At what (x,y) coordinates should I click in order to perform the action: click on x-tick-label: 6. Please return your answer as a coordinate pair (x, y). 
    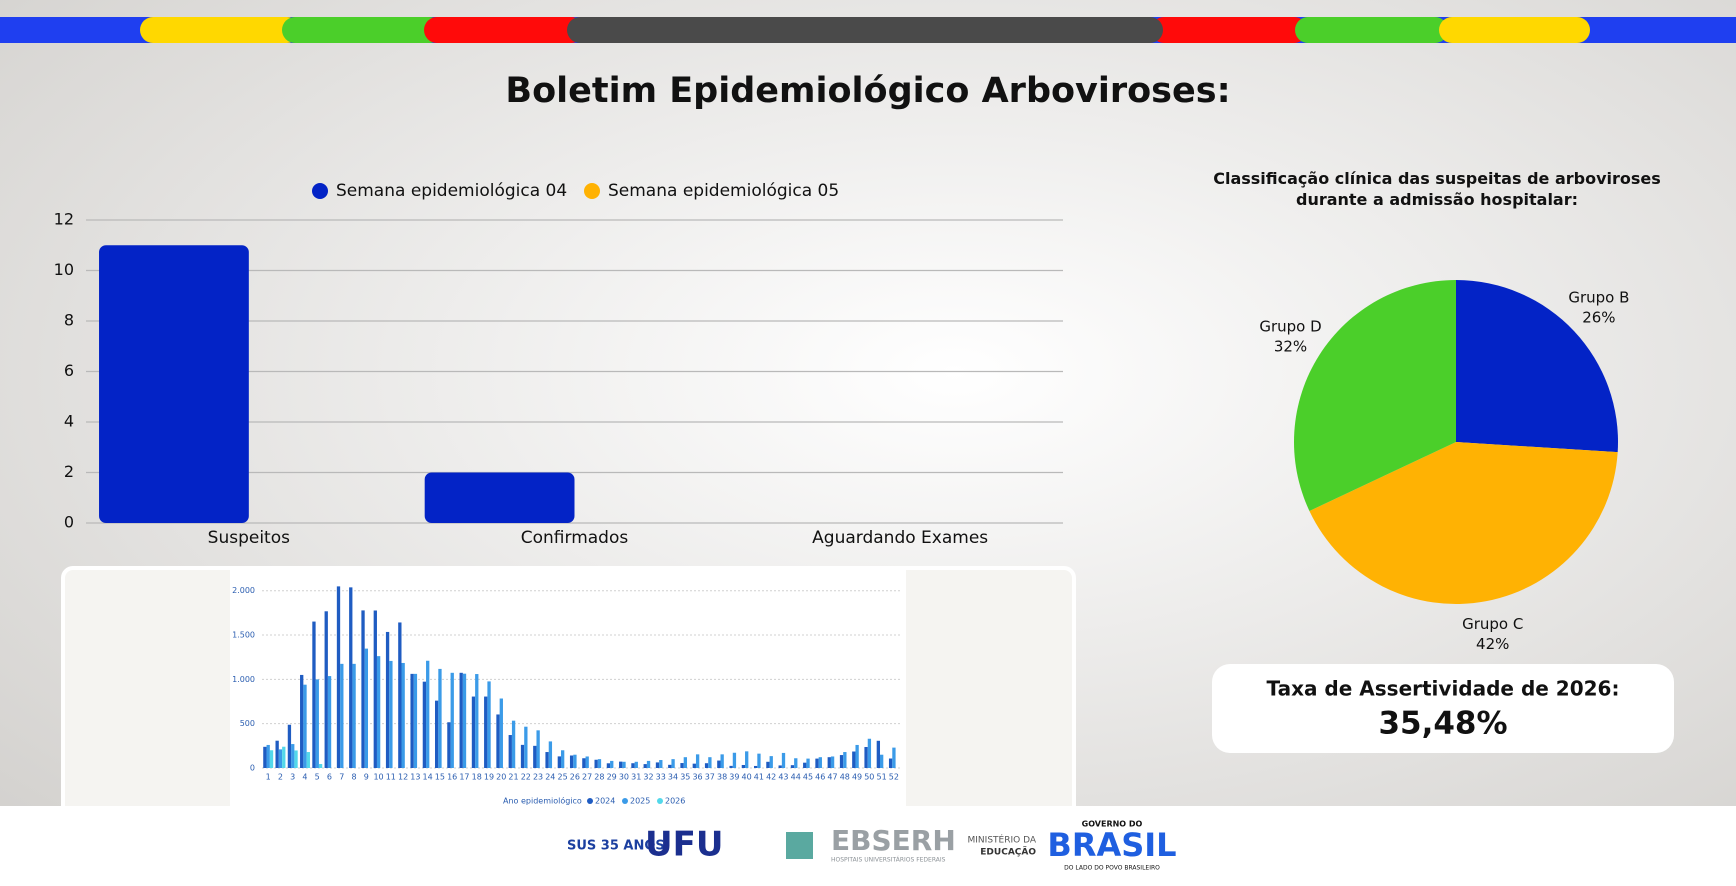
    Looking at the image, I should click on (329, 777).